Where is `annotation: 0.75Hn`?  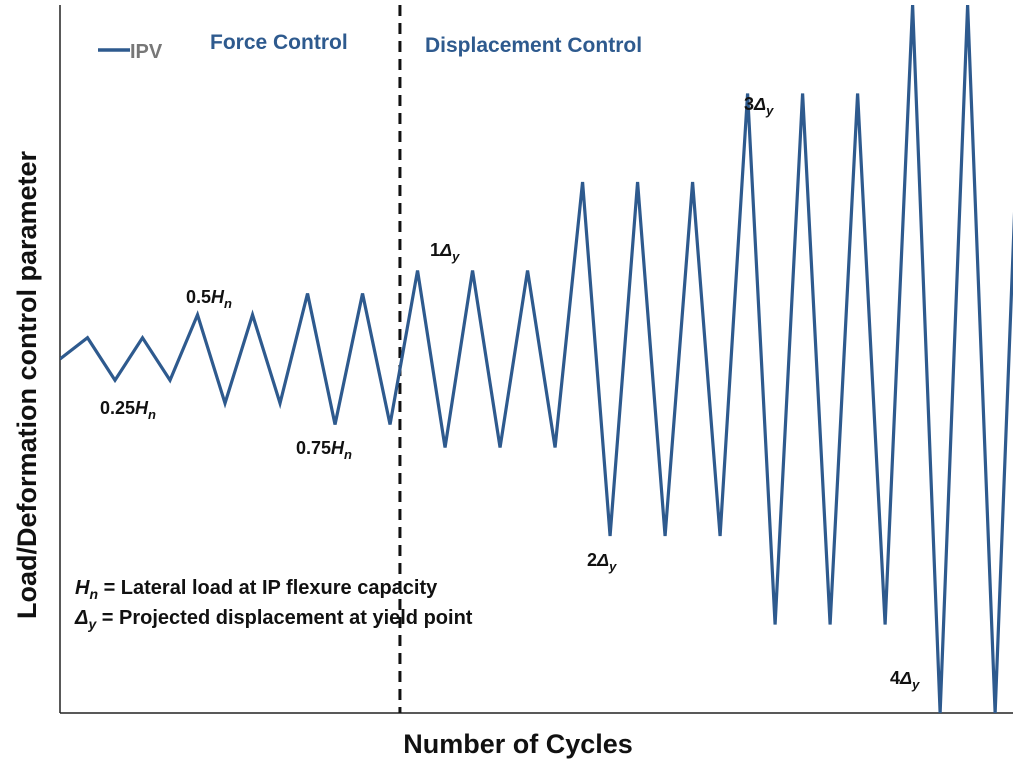 annotation: 0.75Hn is located at coordinates (324, 450).